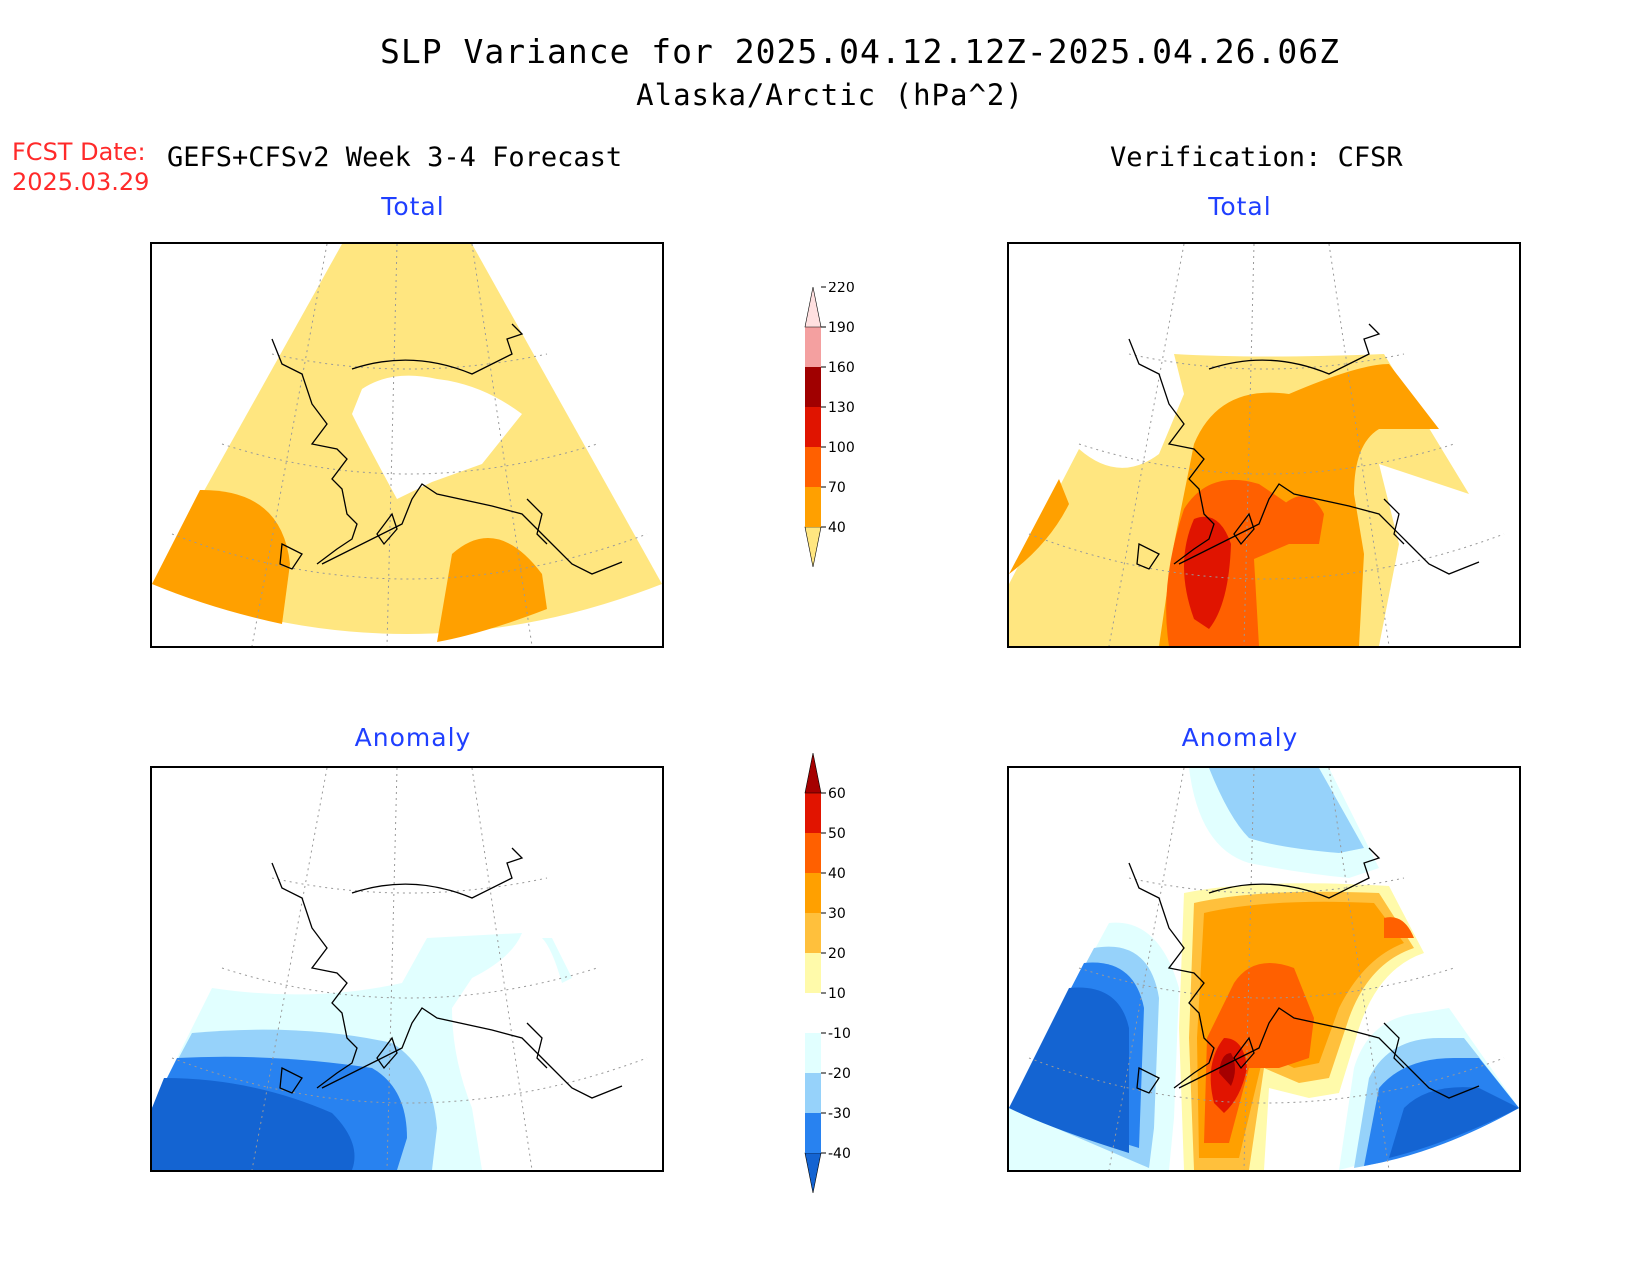  Describe the element at coordinates (839, 1074) in the screenshot. I see `anomaly-colorbar-label: -20` at that location.